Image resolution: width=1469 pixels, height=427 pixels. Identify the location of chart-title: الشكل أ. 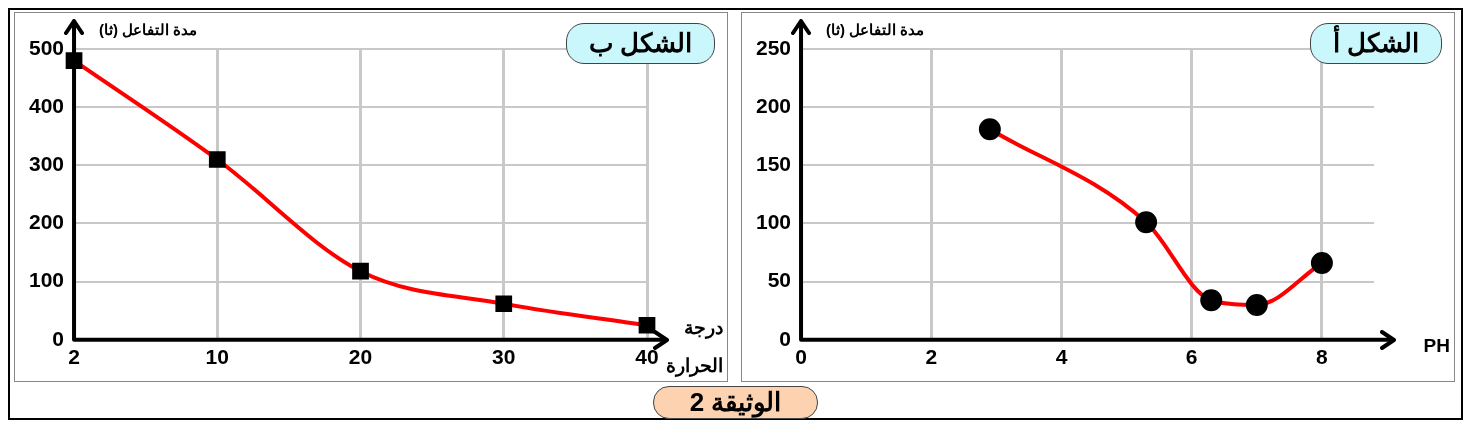
(1375, 43).